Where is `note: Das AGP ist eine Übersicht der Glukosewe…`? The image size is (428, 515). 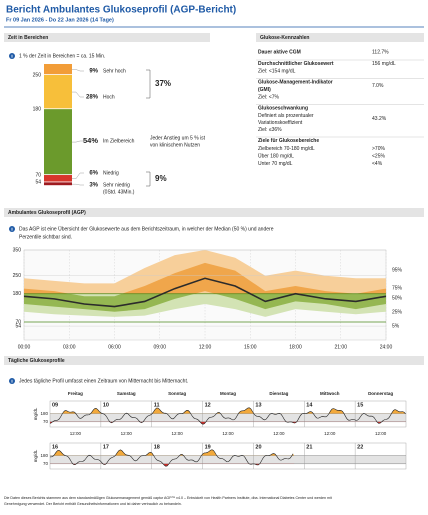 note: Das AGP ist eine Übersicht der Glukosewe… is located at coordinates (146, 228).